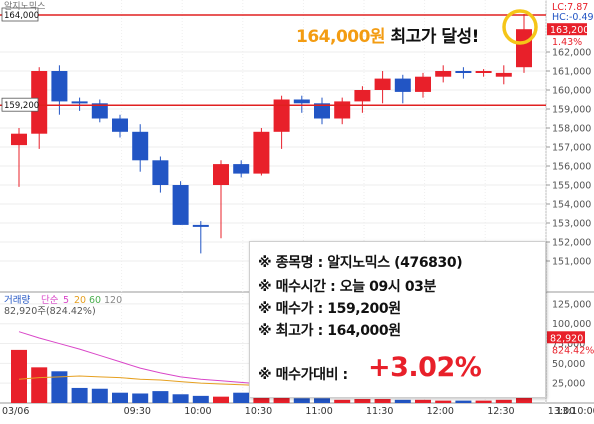 Image resolution: width=594 pixels, height=424 pixels. I want to click on current-pct-text: 1.43%, so click(567, 42).